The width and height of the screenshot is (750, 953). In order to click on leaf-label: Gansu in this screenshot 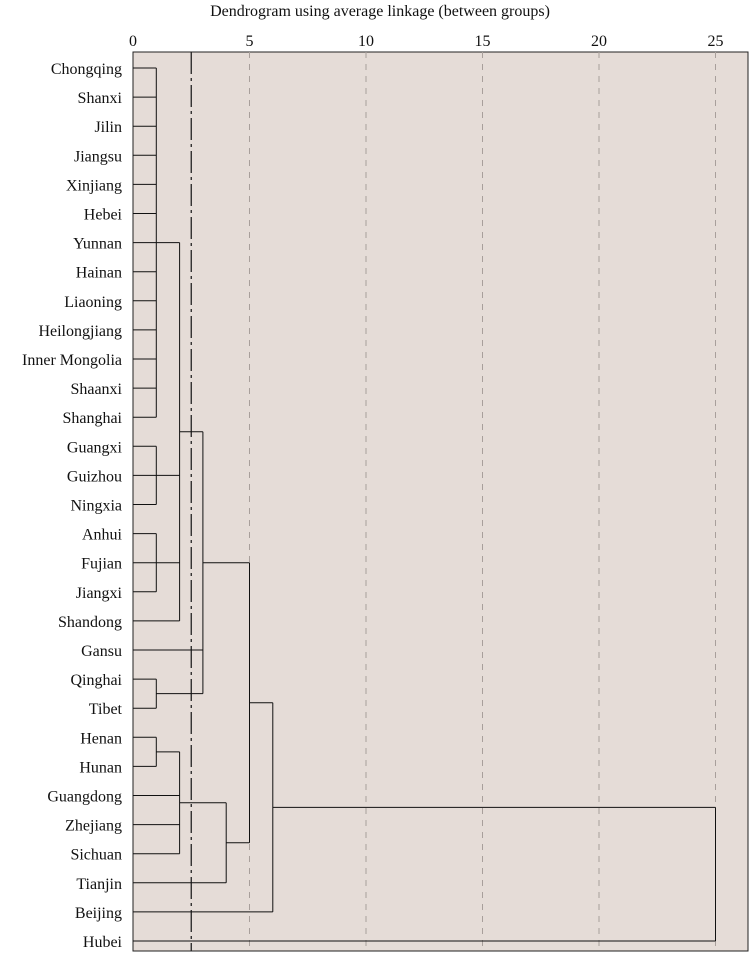, I will do `click(101, 651)`.